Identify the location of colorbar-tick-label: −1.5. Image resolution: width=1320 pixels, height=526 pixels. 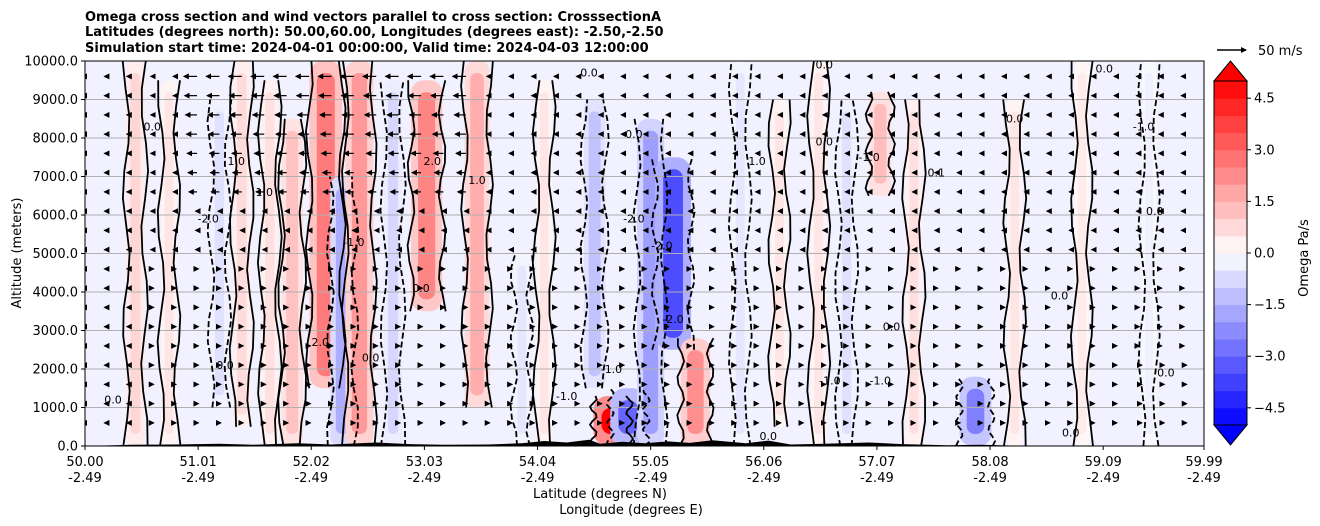
(1270, 305).